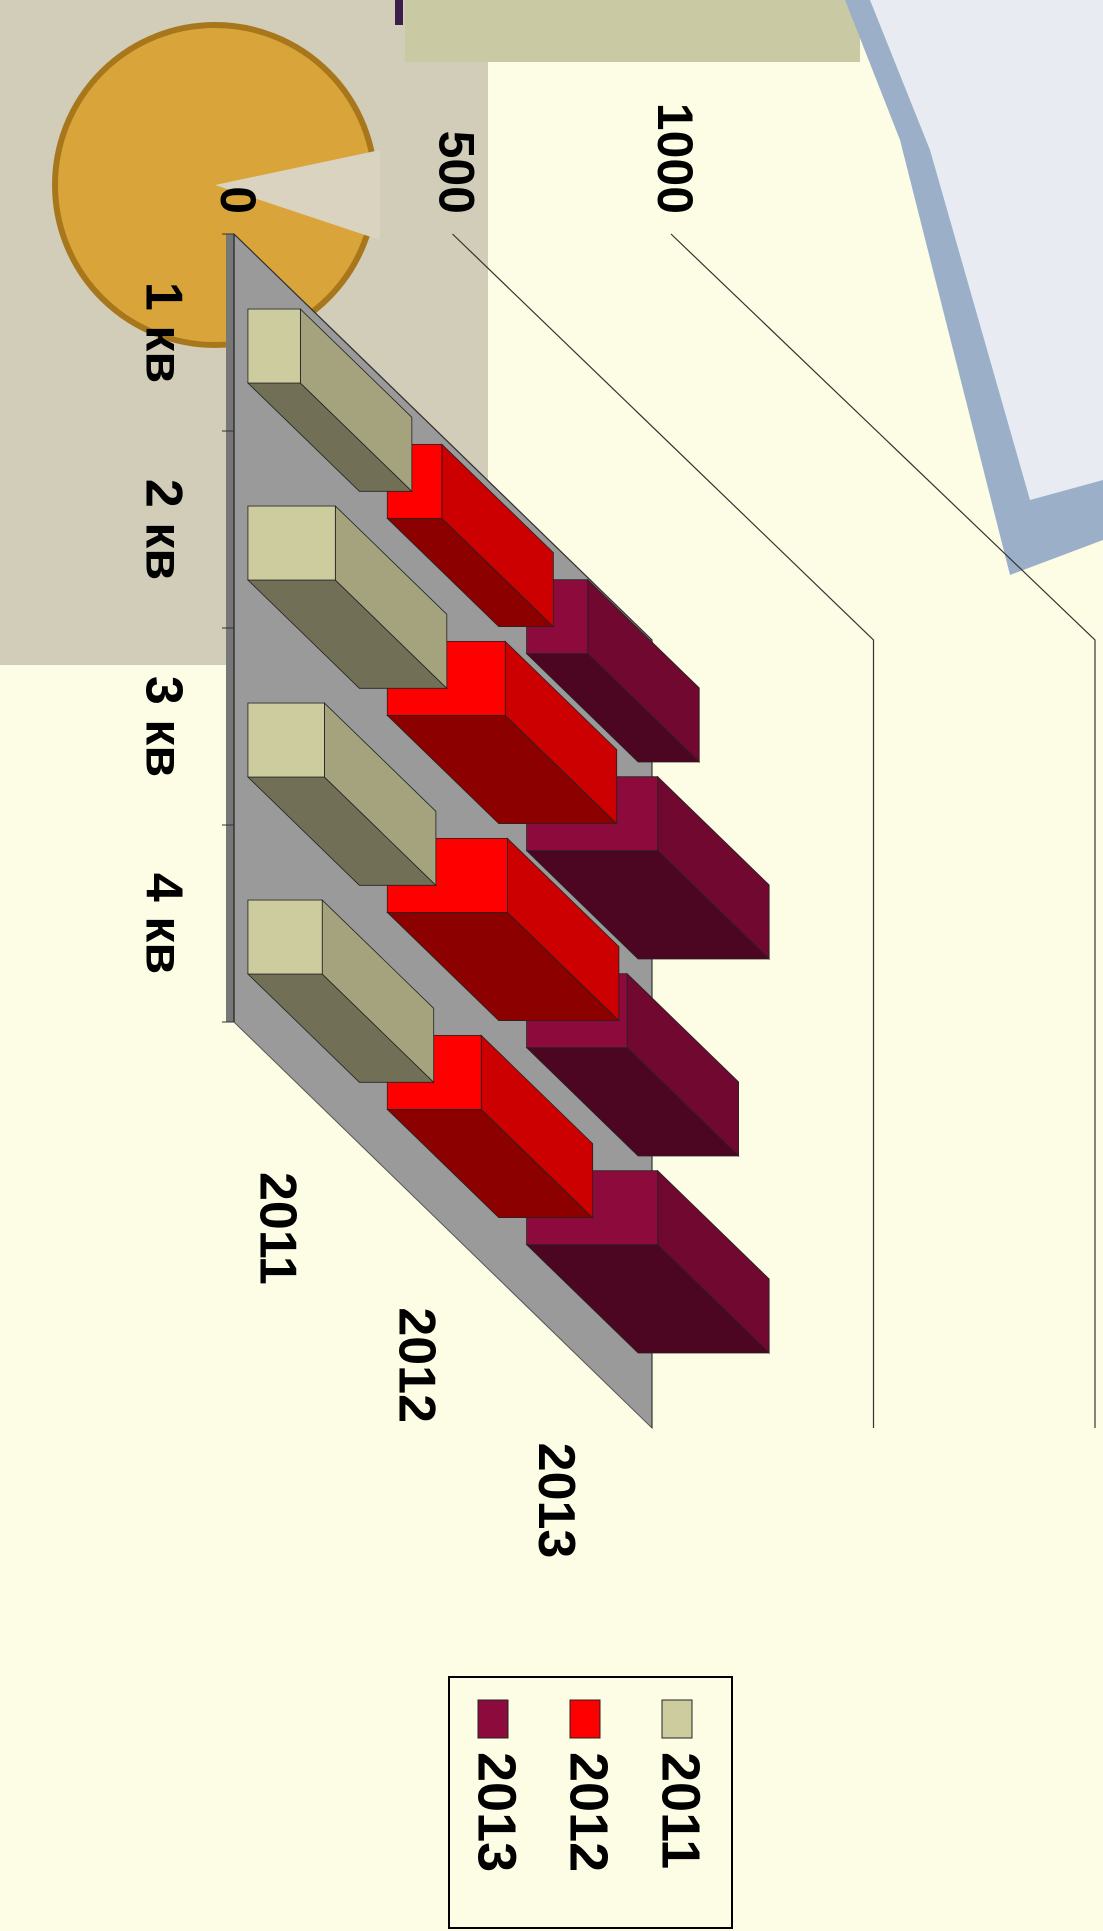 The height and width of the screenshot is (1931, 1103). Describe the element at coordinates (163, 923) in the screenshot. I see `category-label: 4 кв` at that location.